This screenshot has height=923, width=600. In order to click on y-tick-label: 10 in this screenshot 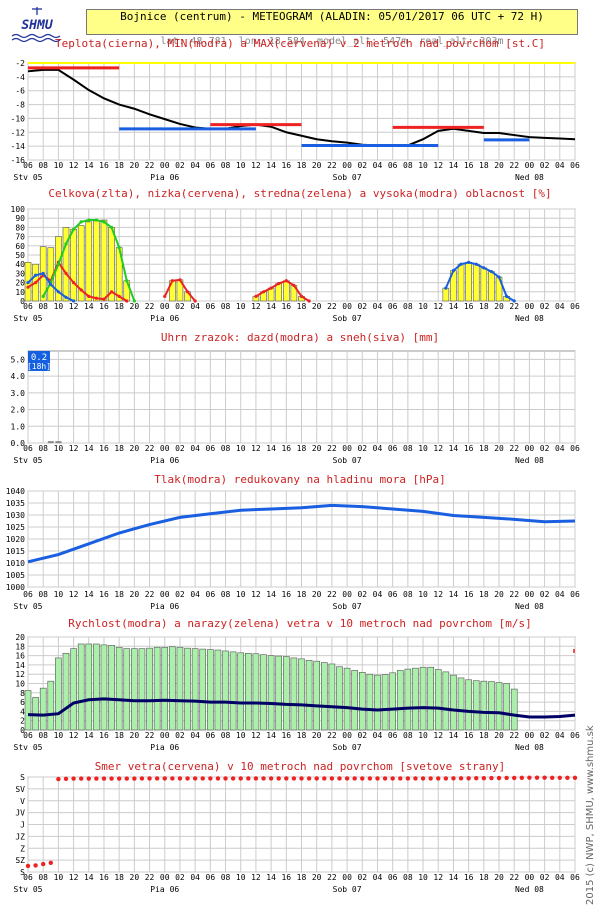, I will do `click(20, 292)`.